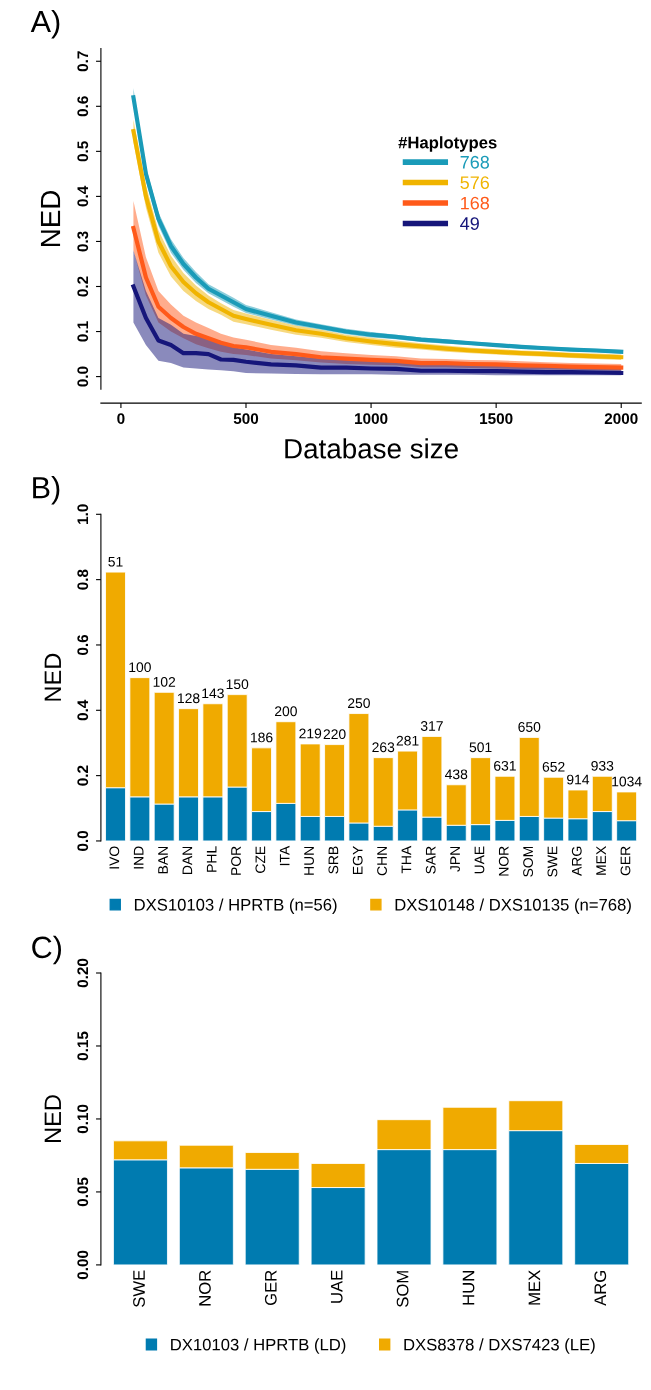 This screenshot has width=651, height=1390. Describe the element at coordinates (121, 419) in the screenshot. I see `x-tick-label: 0` at that location.